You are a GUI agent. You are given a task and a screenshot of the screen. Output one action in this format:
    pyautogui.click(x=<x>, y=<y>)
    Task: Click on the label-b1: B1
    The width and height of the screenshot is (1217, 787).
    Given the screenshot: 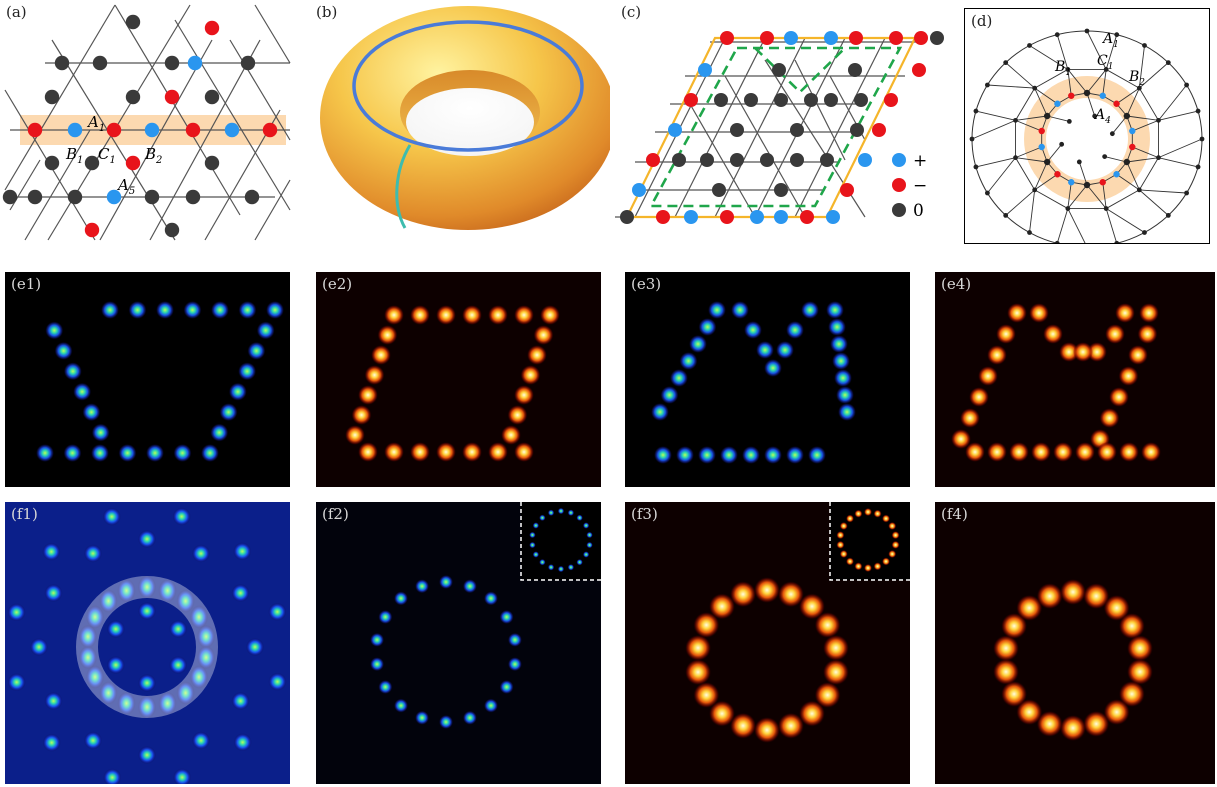 What is the action you would take?
    pyautogui.click(x=74, y=155)
    